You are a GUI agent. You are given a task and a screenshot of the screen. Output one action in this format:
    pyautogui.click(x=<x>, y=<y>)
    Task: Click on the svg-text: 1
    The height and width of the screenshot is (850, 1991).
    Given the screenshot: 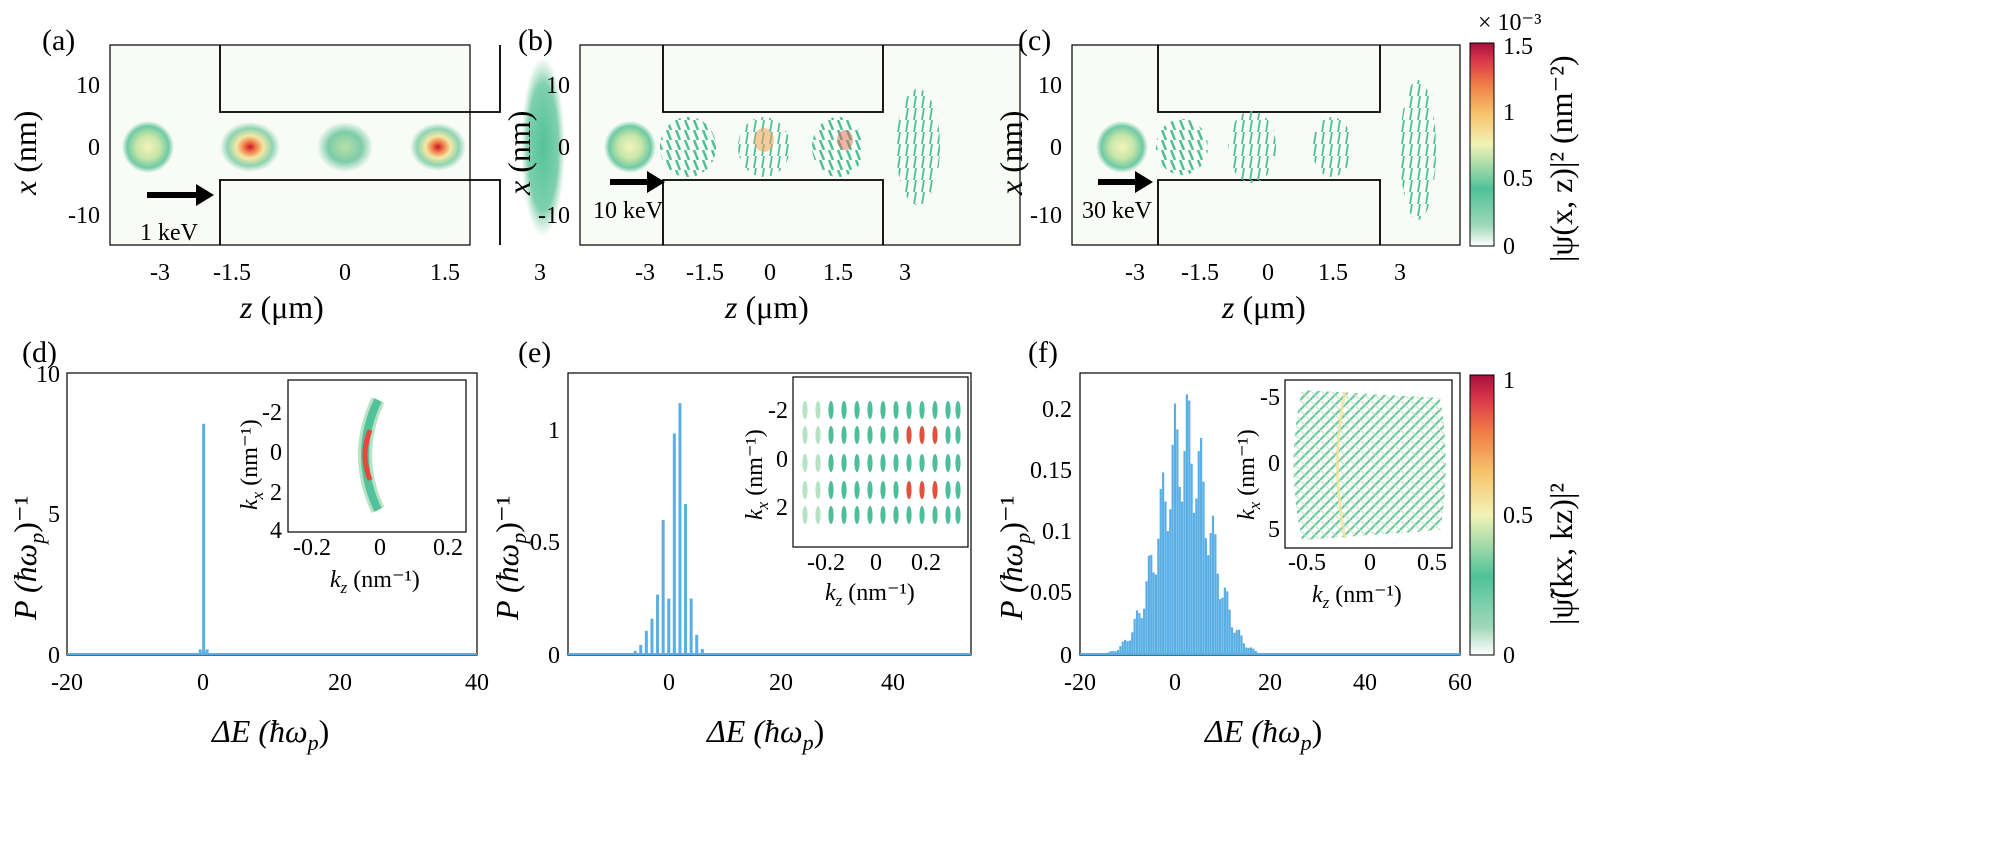 What is the action you would take?
    pyautogui.click(x=554, y=431)
    